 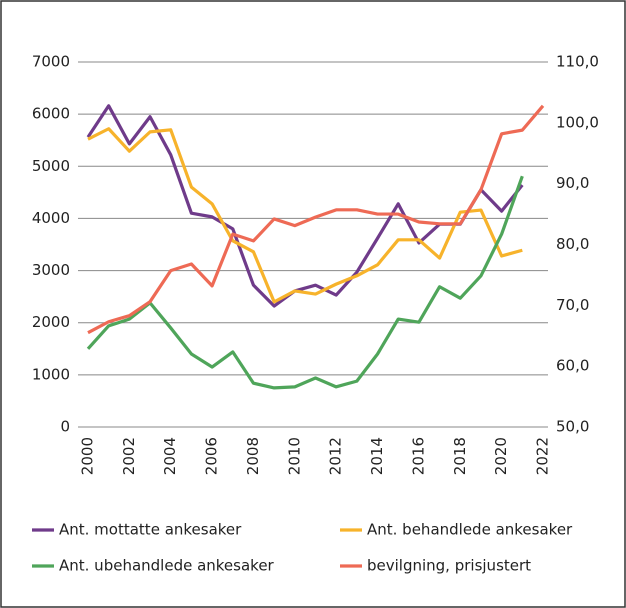 What do you see at coordinates (150, 530) in the screenshot?
I see `legend-label: Ant. mottatte ankesaker` at bounding box center [150, 530].